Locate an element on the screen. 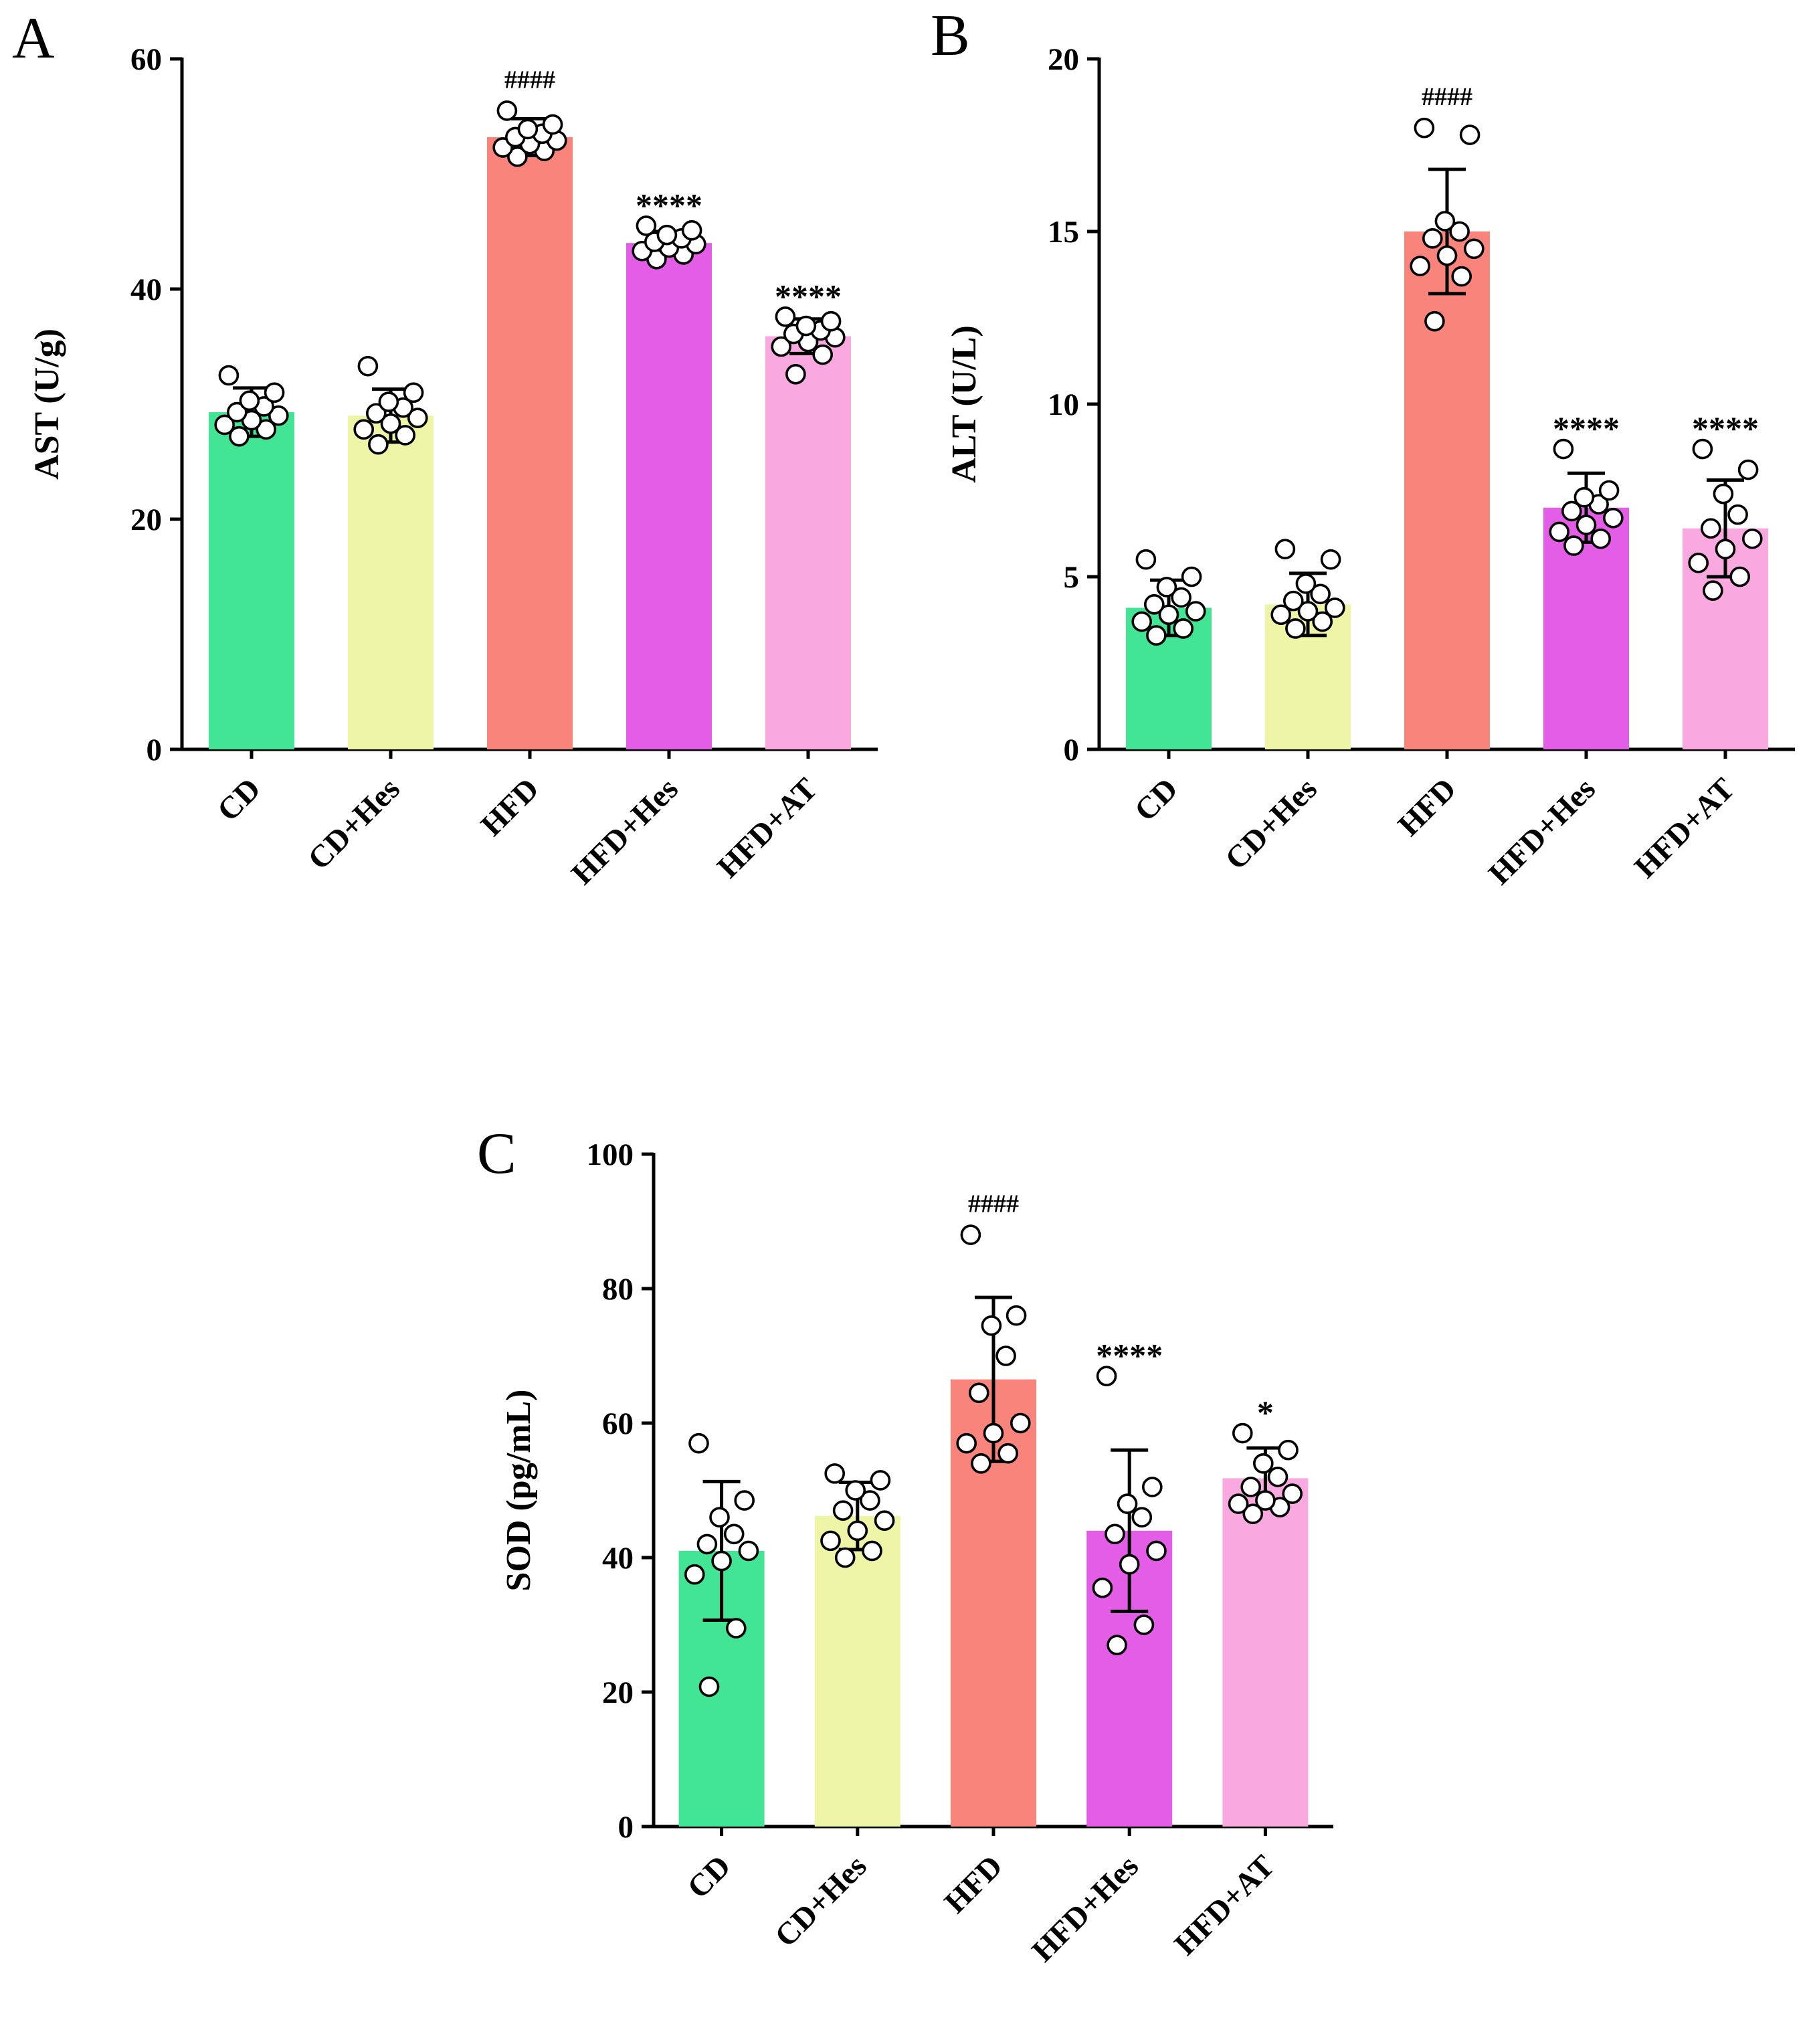 Image resolution: width=1813 pixels, height=2044 pixels. significance-annotation: * is located at coordinates (1265, 1413).